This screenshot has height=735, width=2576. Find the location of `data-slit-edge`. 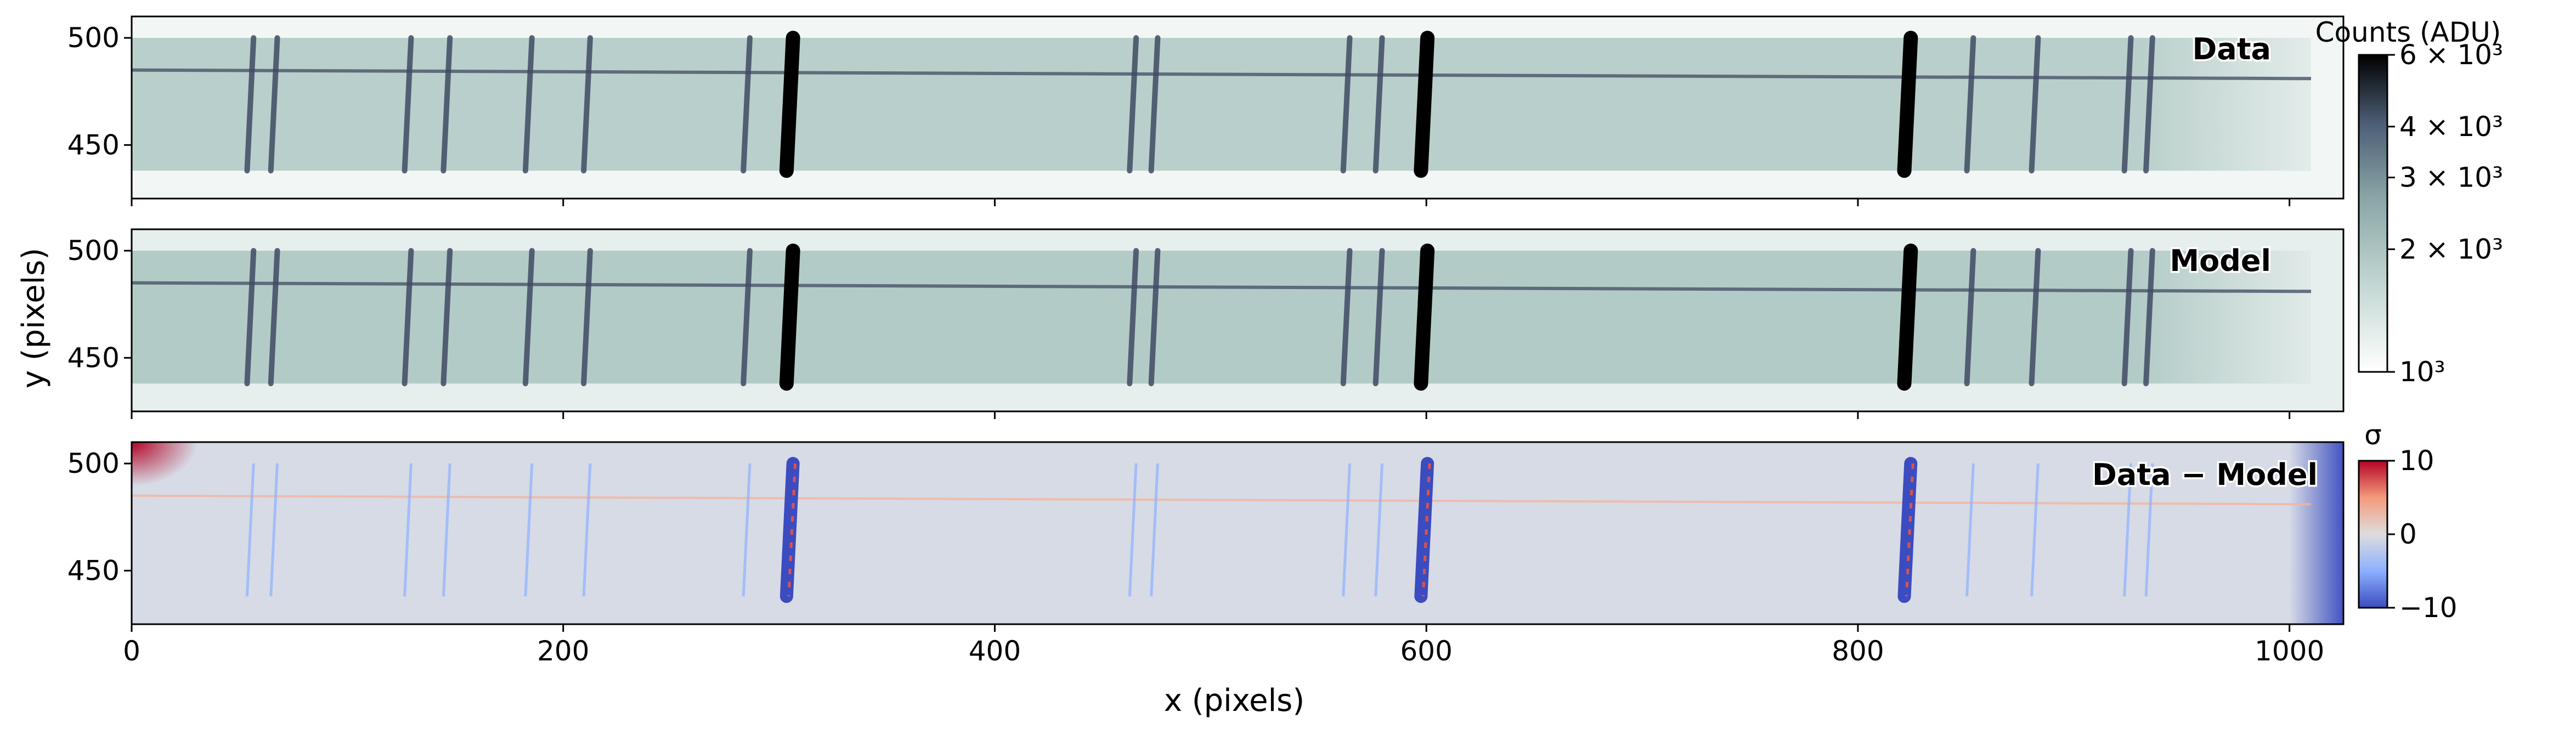

data-slit-edge is located at coordinates (2224, 104).